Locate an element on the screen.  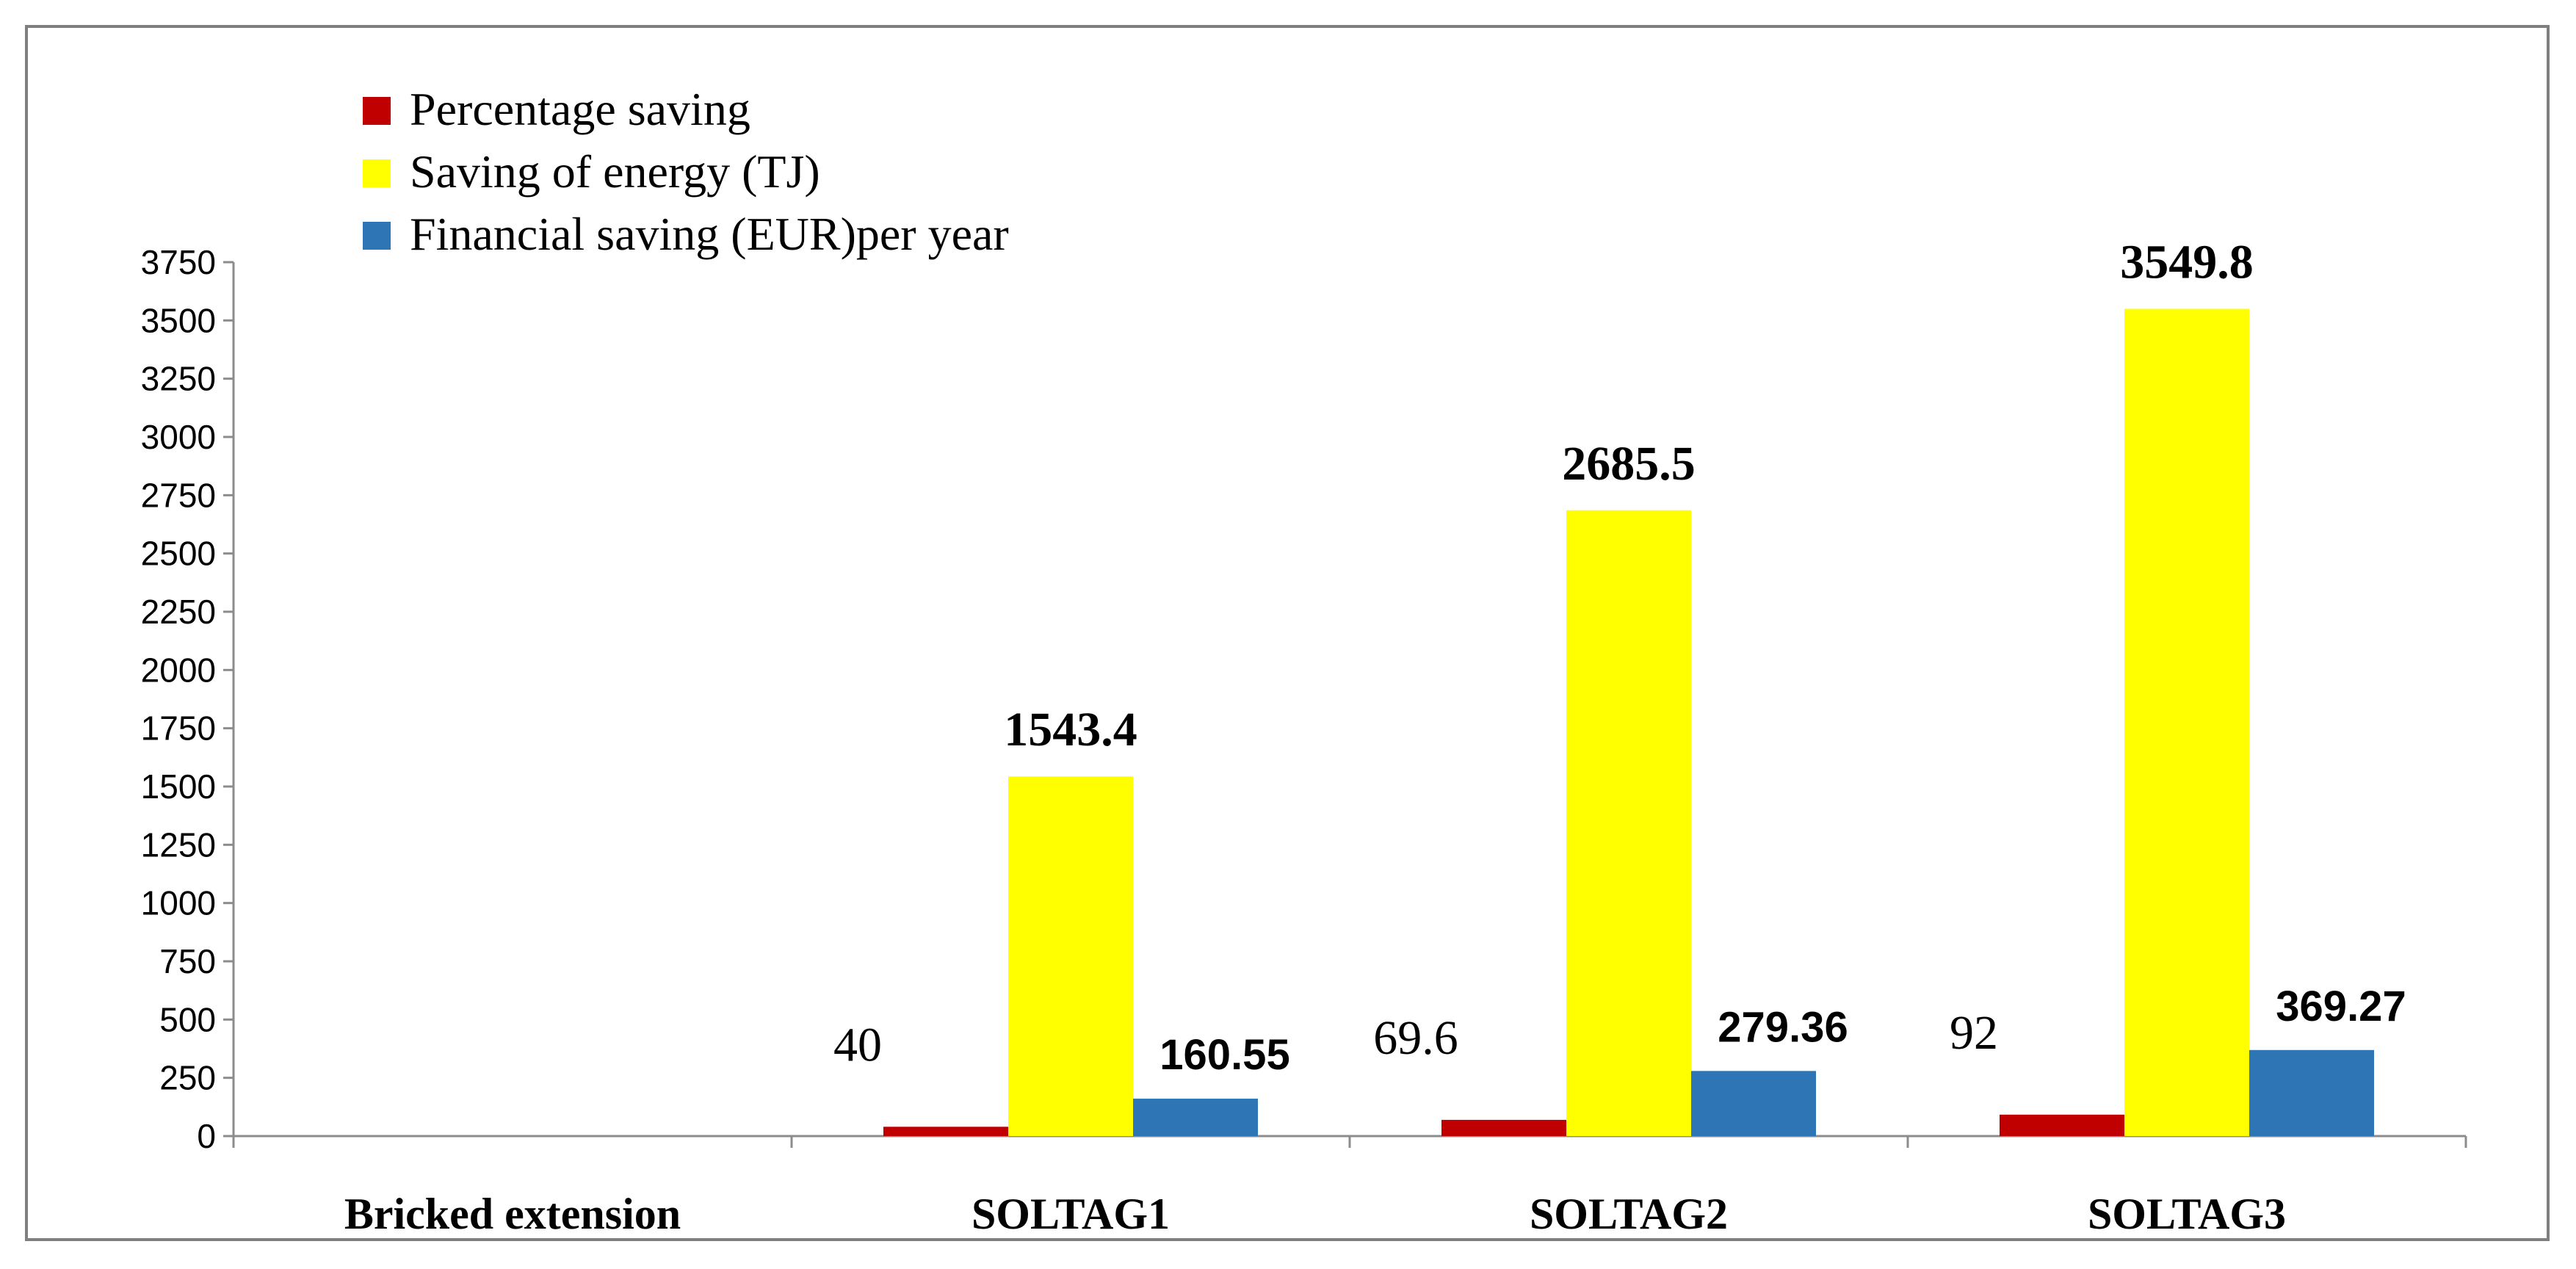
x-category-label: SOLTAG3 is located at coordinates (2187, 1214).